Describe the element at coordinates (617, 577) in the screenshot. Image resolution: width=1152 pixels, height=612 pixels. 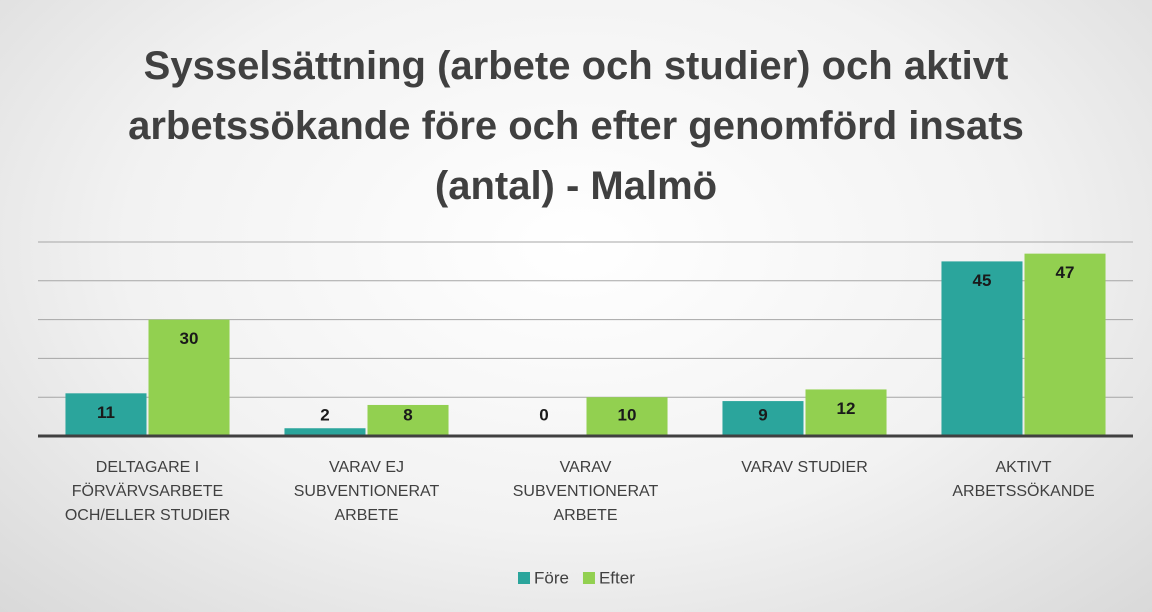
I see `legend-label: Efter` at that location.